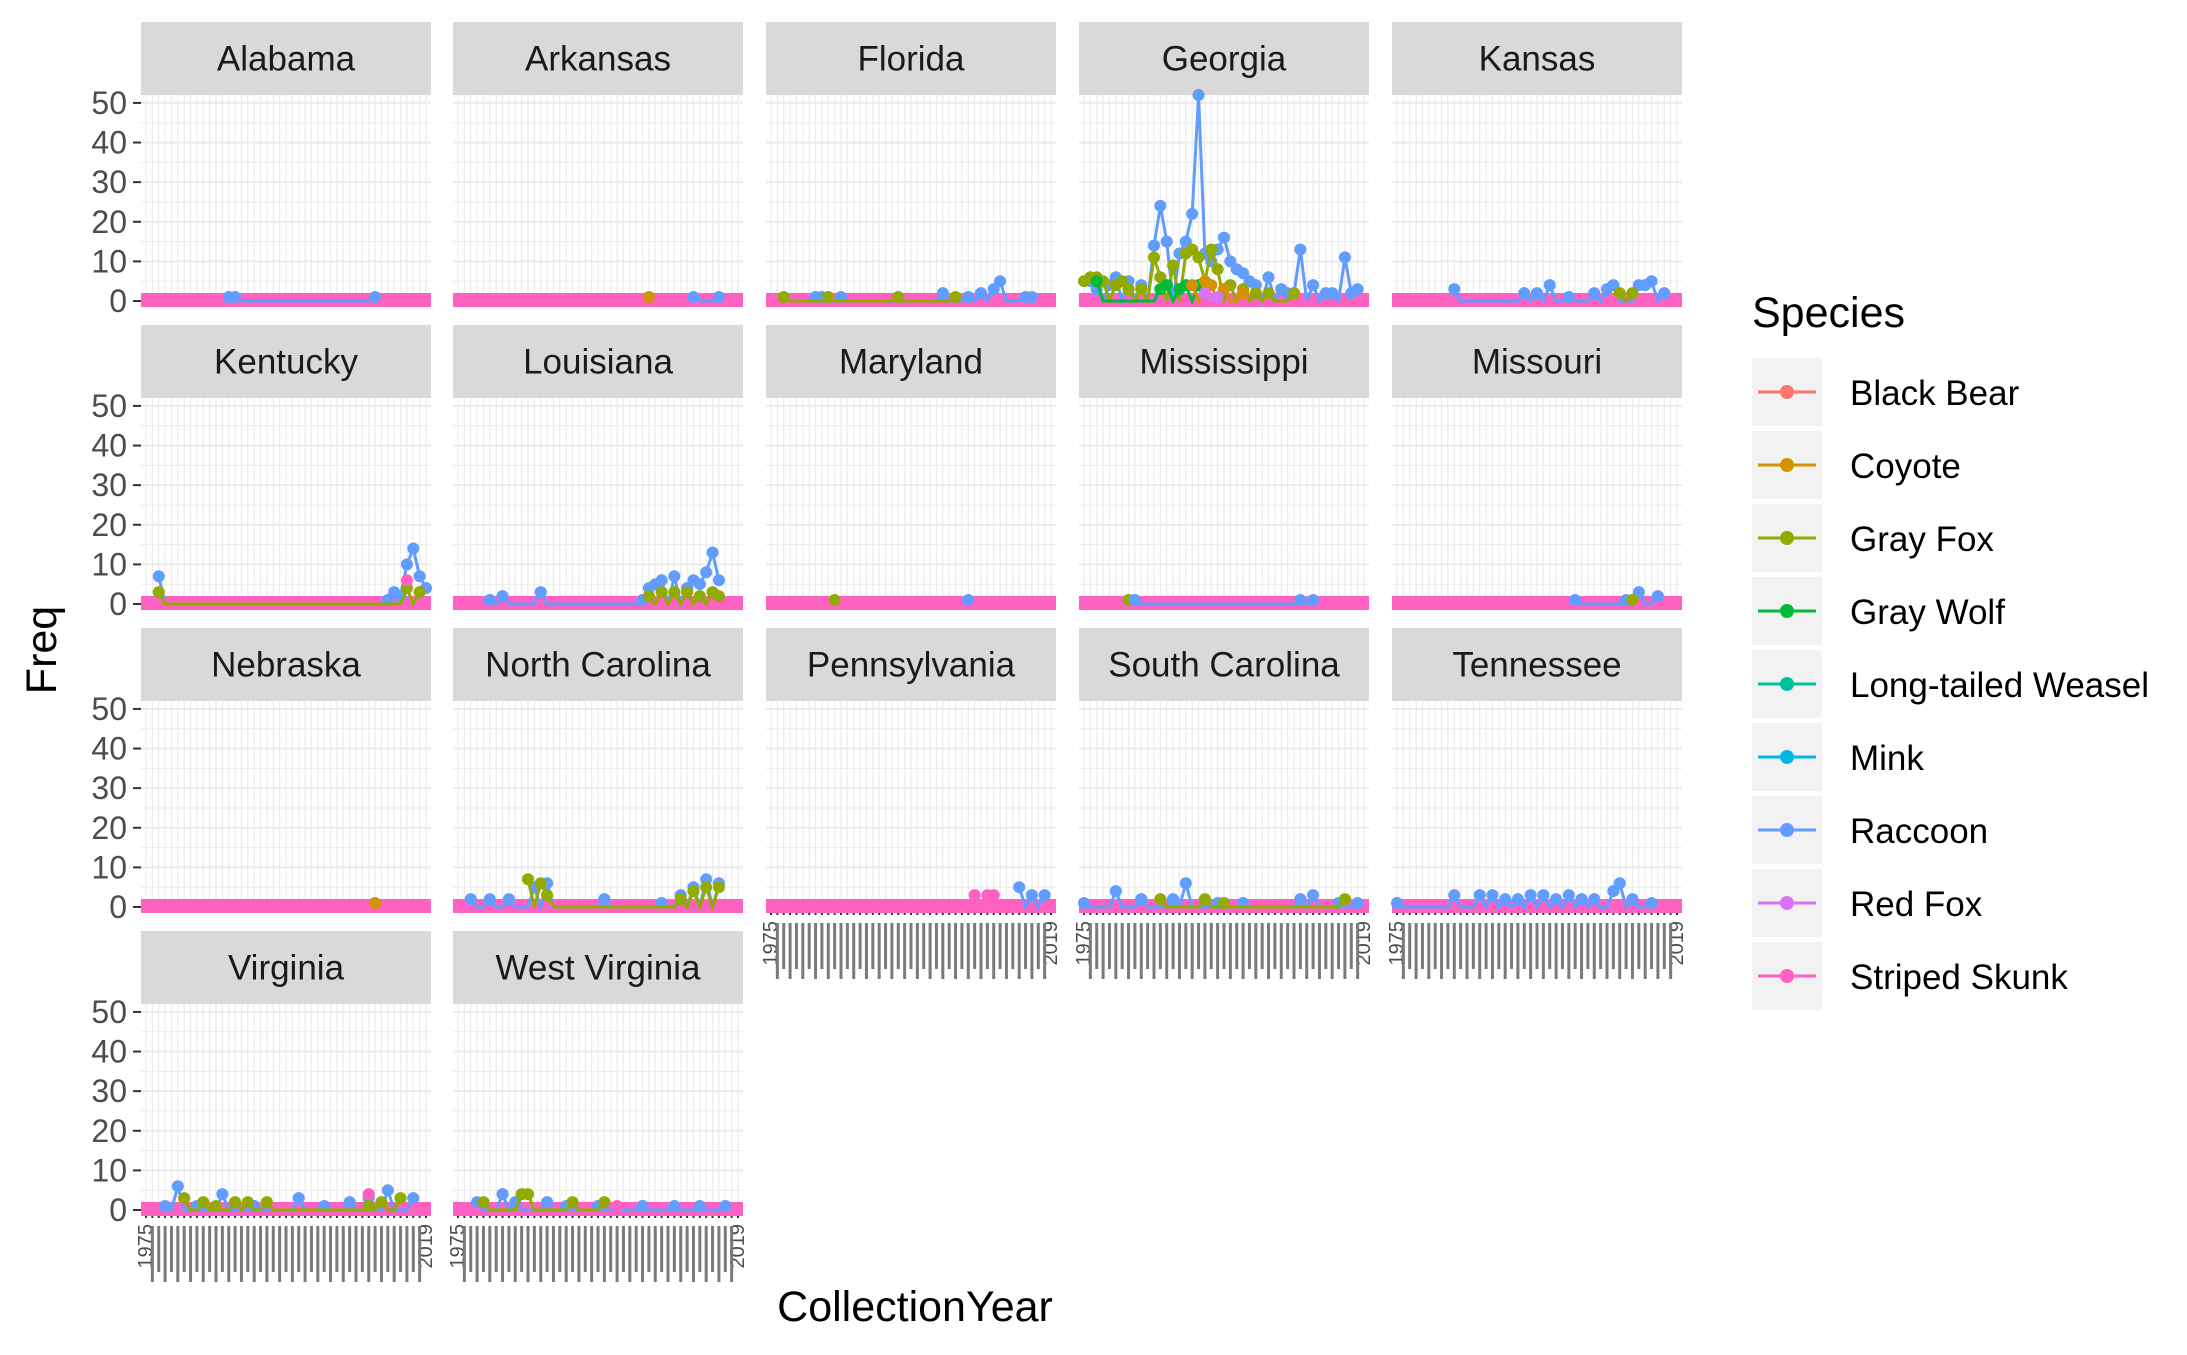 Image resolution: width=2187 pixels, height=1355 pixels. I want to click on y-tick-label: 40, so click(109, 1052).